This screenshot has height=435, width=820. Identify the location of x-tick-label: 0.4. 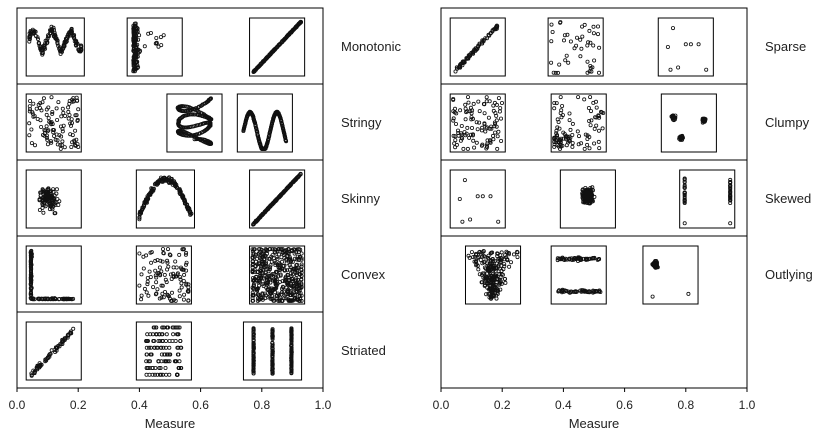
(139, 405).